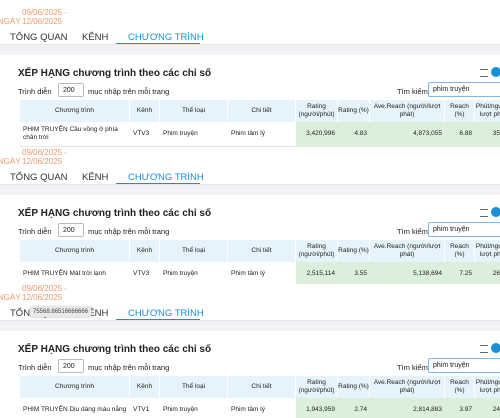 This screenshot has width=500, height=418. Describe the element at coordinates (10, 21) in the screenshot. I see `date-label: NGÀY` at that location.